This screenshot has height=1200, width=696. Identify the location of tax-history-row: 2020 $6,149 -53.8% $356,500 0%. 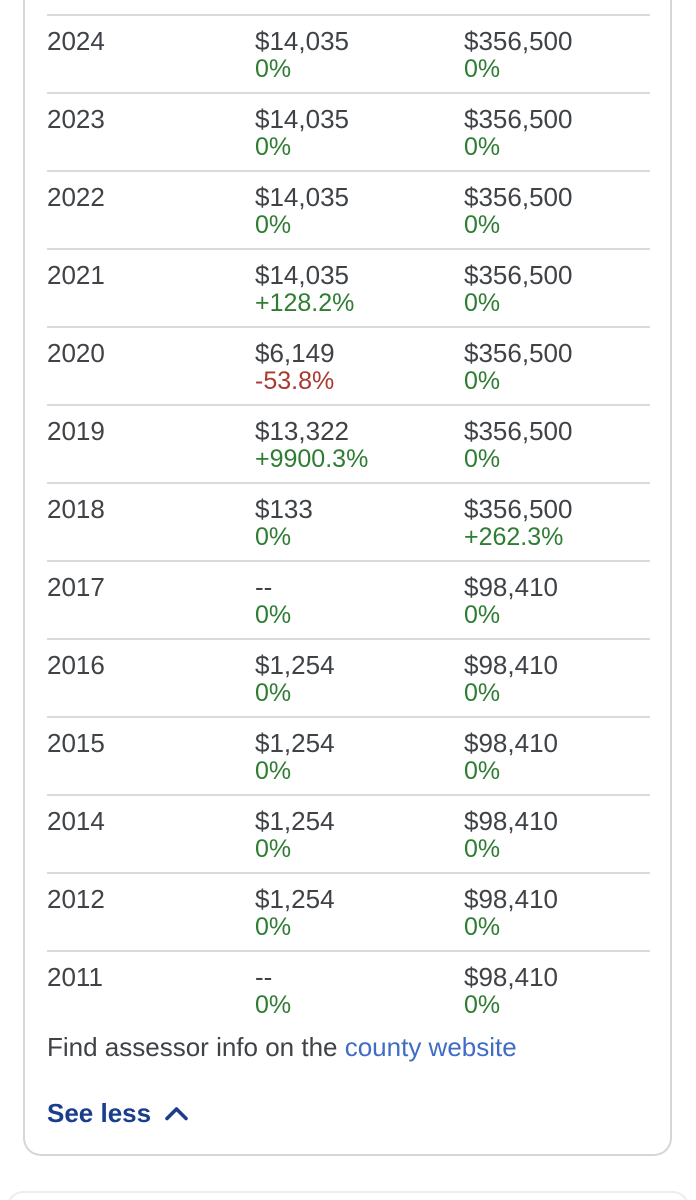
(348, 365).